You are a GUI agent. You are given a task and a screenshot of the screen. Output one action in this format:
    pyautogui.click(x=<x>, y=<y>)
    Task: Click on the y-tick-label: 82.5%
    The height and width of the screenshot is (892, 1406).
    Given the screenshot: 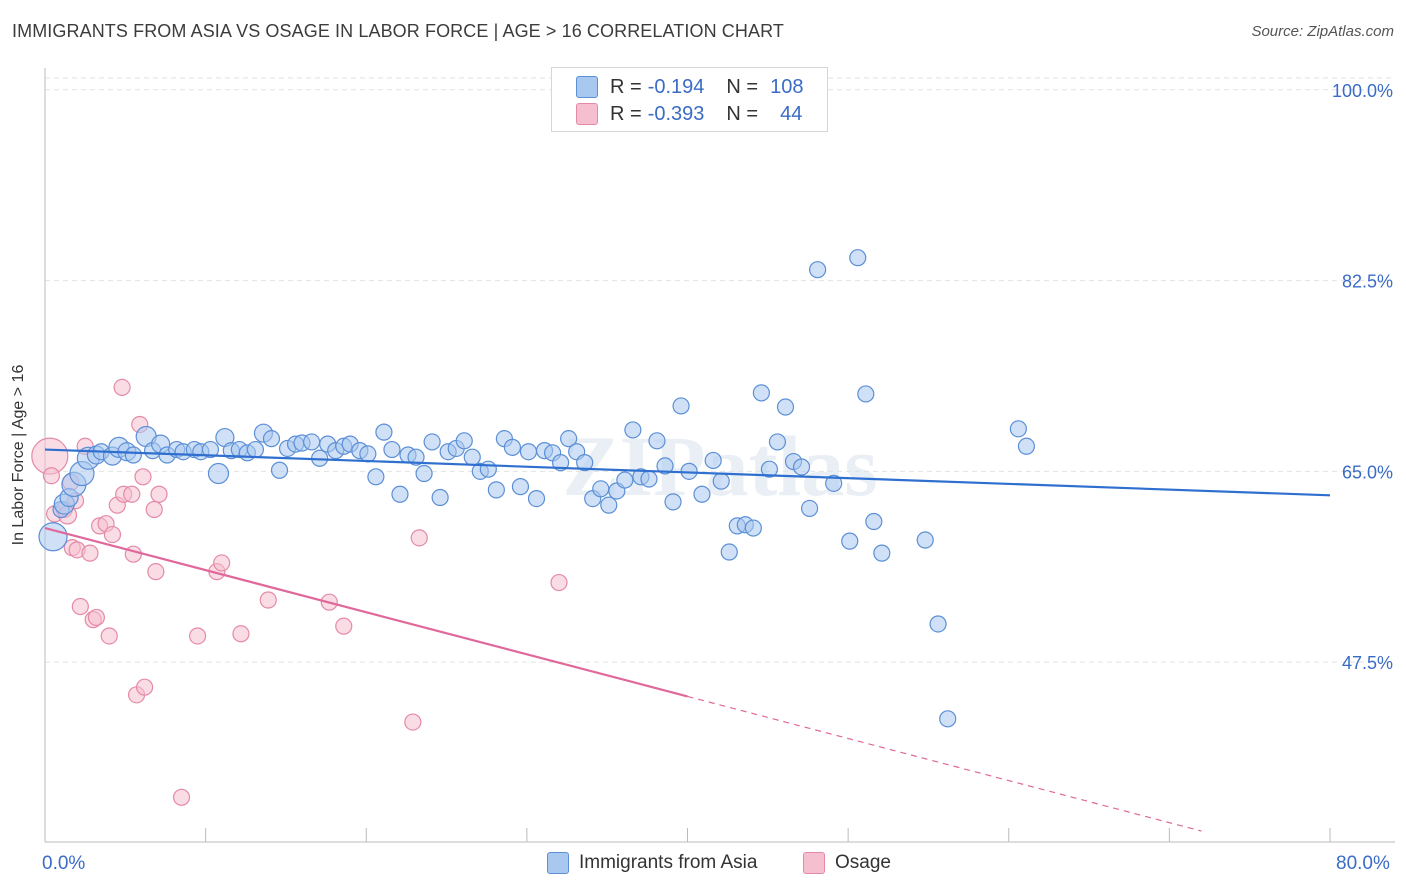 What is the action you would take?
    pyautogui.click(x=1367, y=282)
    